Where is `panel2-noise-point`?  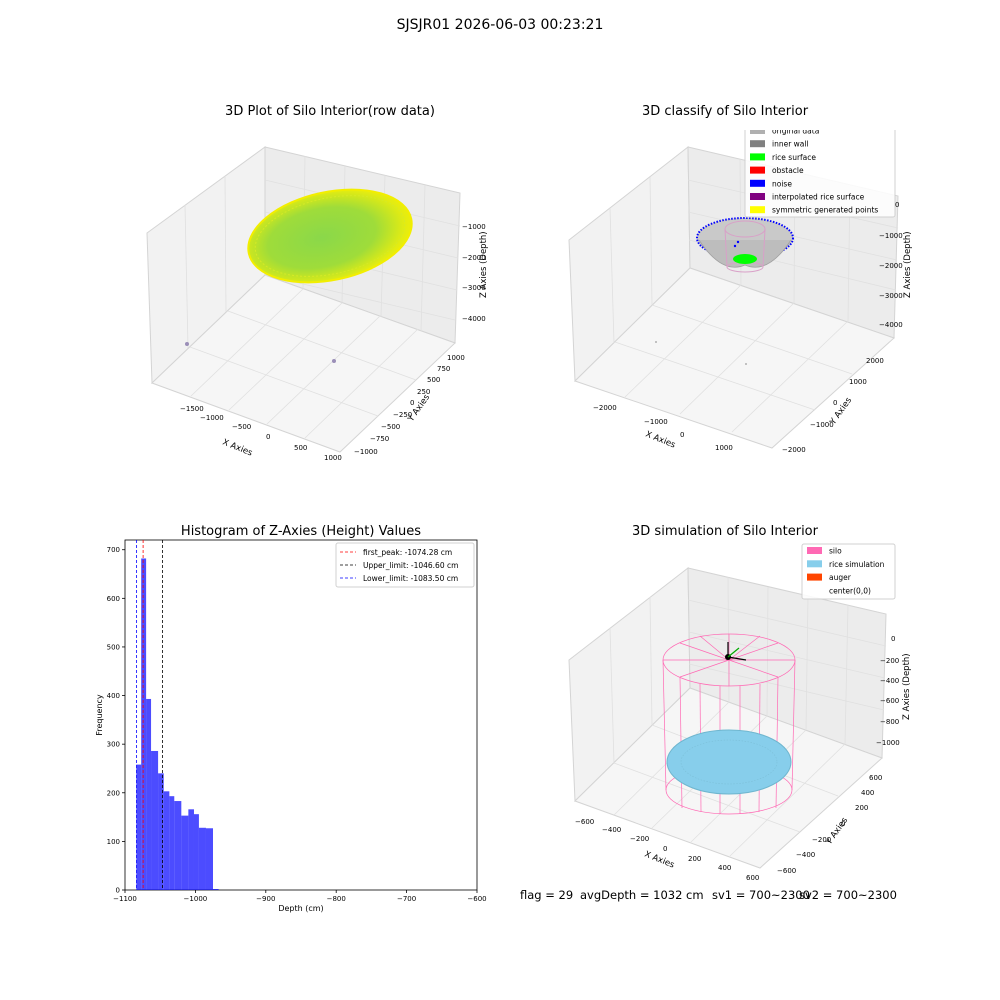
panel2-noise-point is located at coordinates (735, 246).